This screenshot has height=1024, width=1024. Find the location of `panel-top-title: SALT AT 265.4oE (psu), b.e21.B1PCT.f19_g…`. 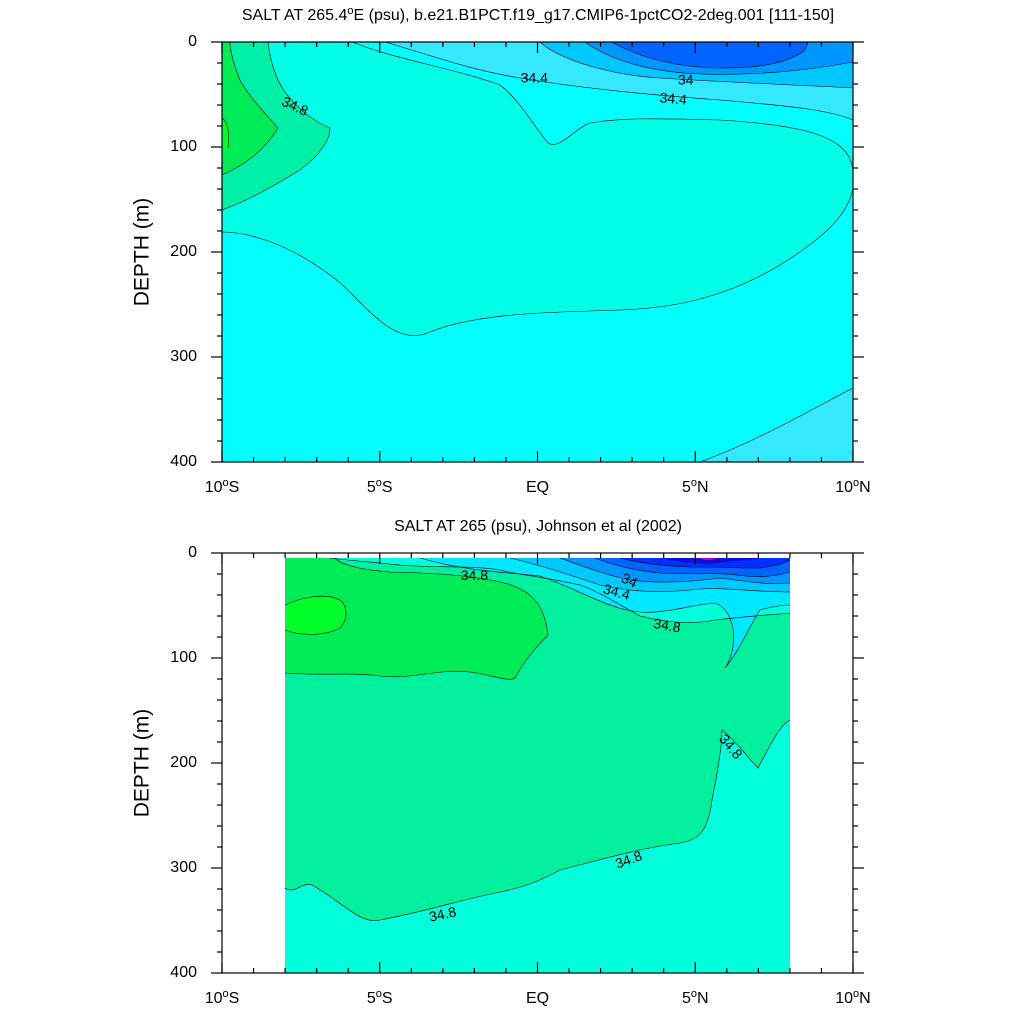

panel-top-title: SALT AT 265.4oE (psu), b.e21.B1PCT.f19_g… is located at coordinates (538, 14).